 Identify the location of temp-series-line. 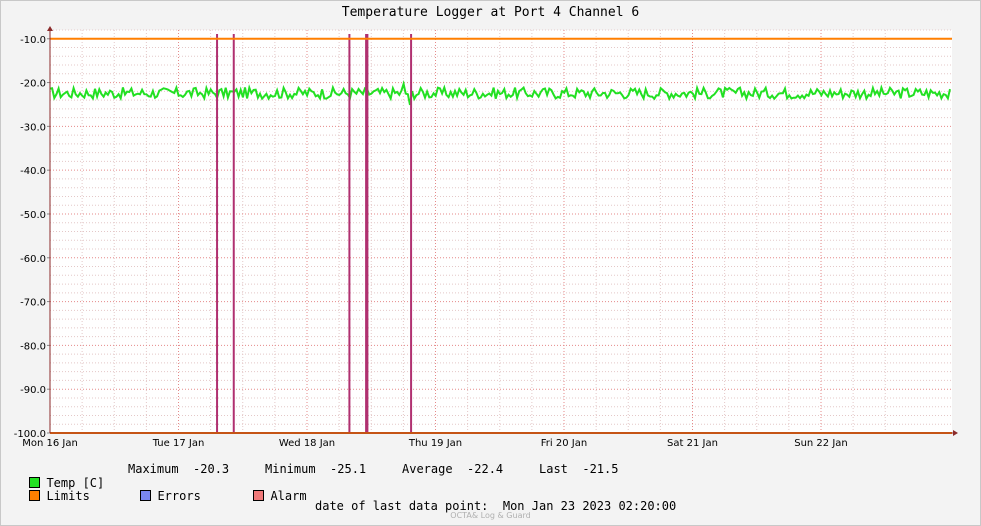
(500, 93).